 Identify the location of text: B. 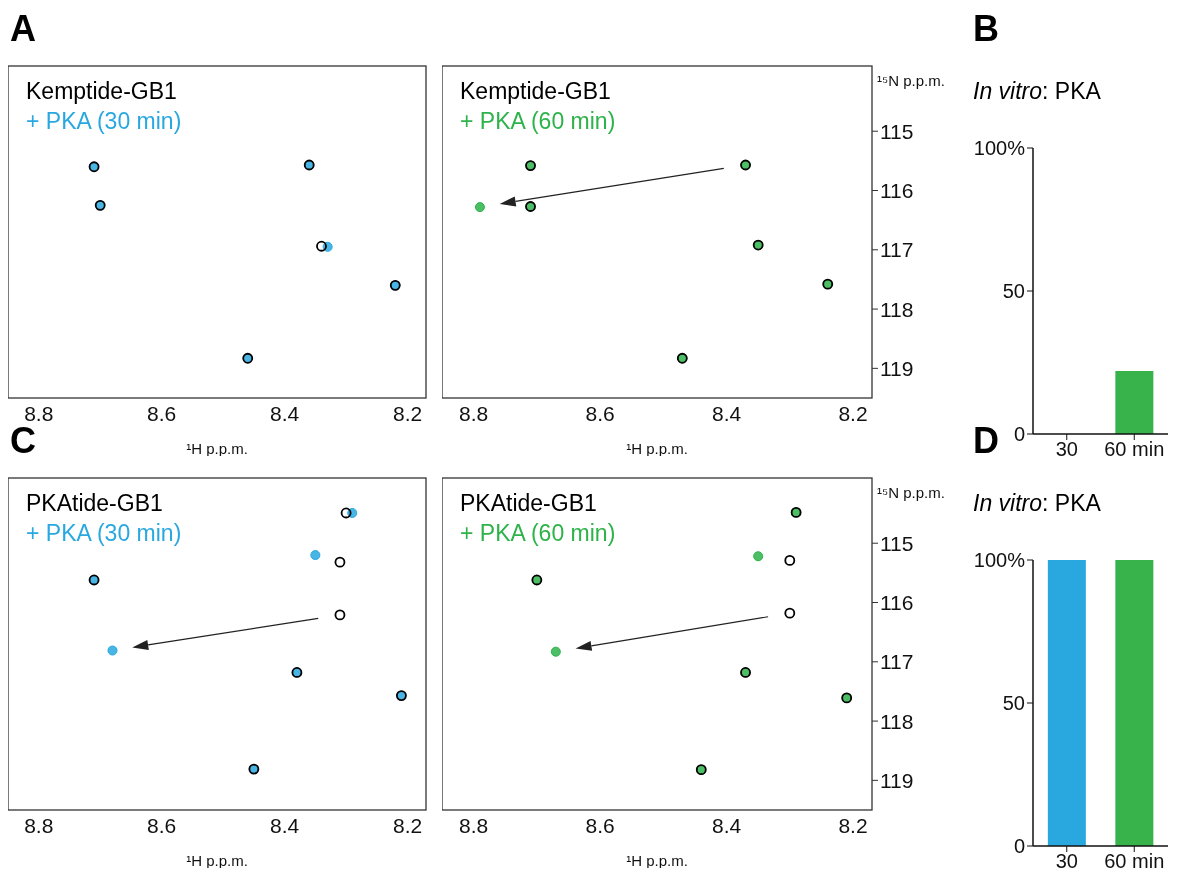
(986, 29).